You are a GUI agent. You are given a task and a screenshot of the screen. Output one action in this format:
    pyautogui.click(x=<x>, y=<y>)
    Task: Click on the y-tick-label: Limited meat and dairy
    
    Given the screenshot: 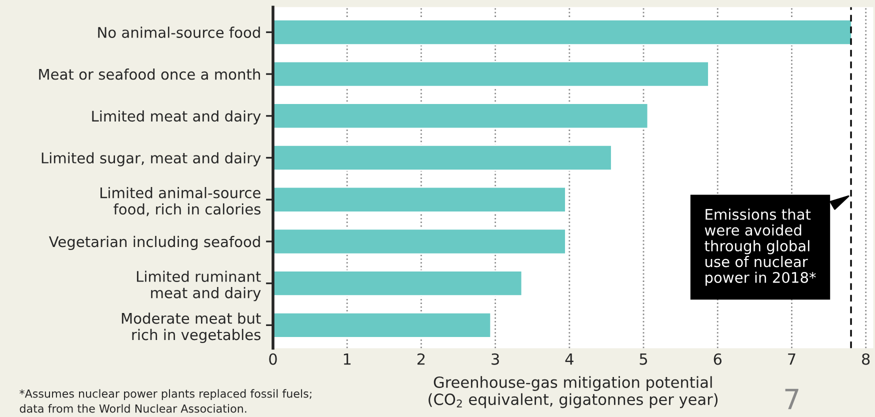 What is the action you would take?
    pyautogui.click(x=176, y=117)
    